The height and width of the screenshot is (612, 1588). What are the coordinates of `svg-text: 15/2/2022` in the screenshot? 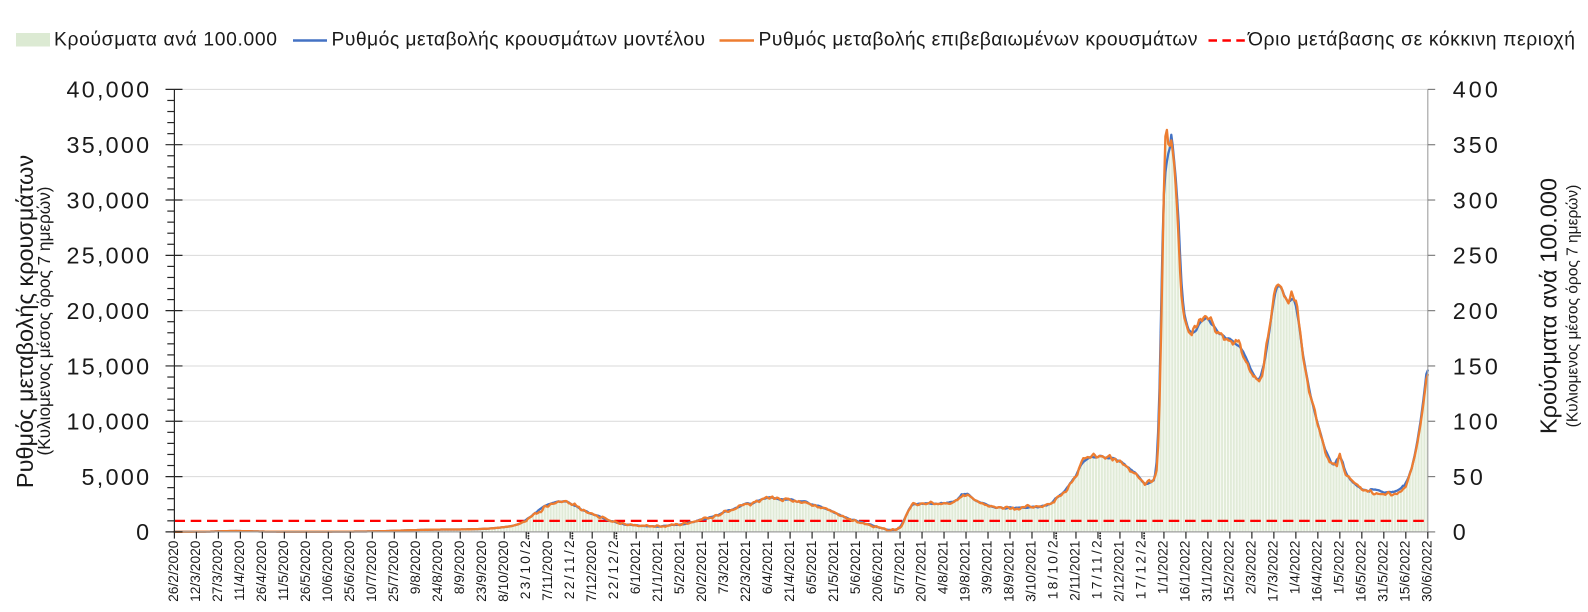 It's located at (1229, 571).